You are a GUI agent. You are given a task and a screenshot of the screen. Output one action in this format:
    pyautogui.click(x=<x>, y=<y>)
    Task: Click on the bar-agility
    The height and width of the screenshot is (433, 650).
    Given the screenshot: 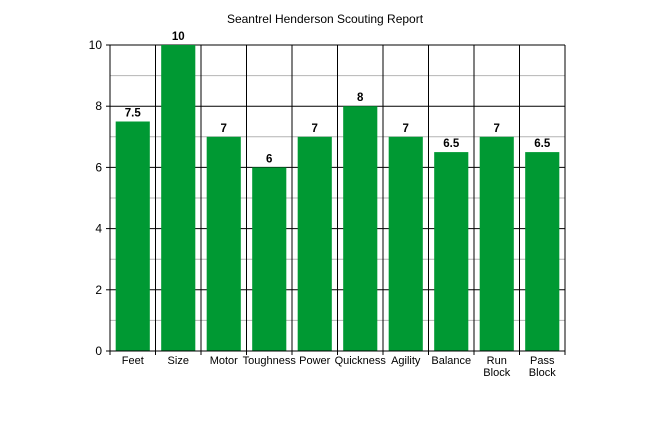 What is the action you would take?
    pyautogui.click(x=405, y=243)
    